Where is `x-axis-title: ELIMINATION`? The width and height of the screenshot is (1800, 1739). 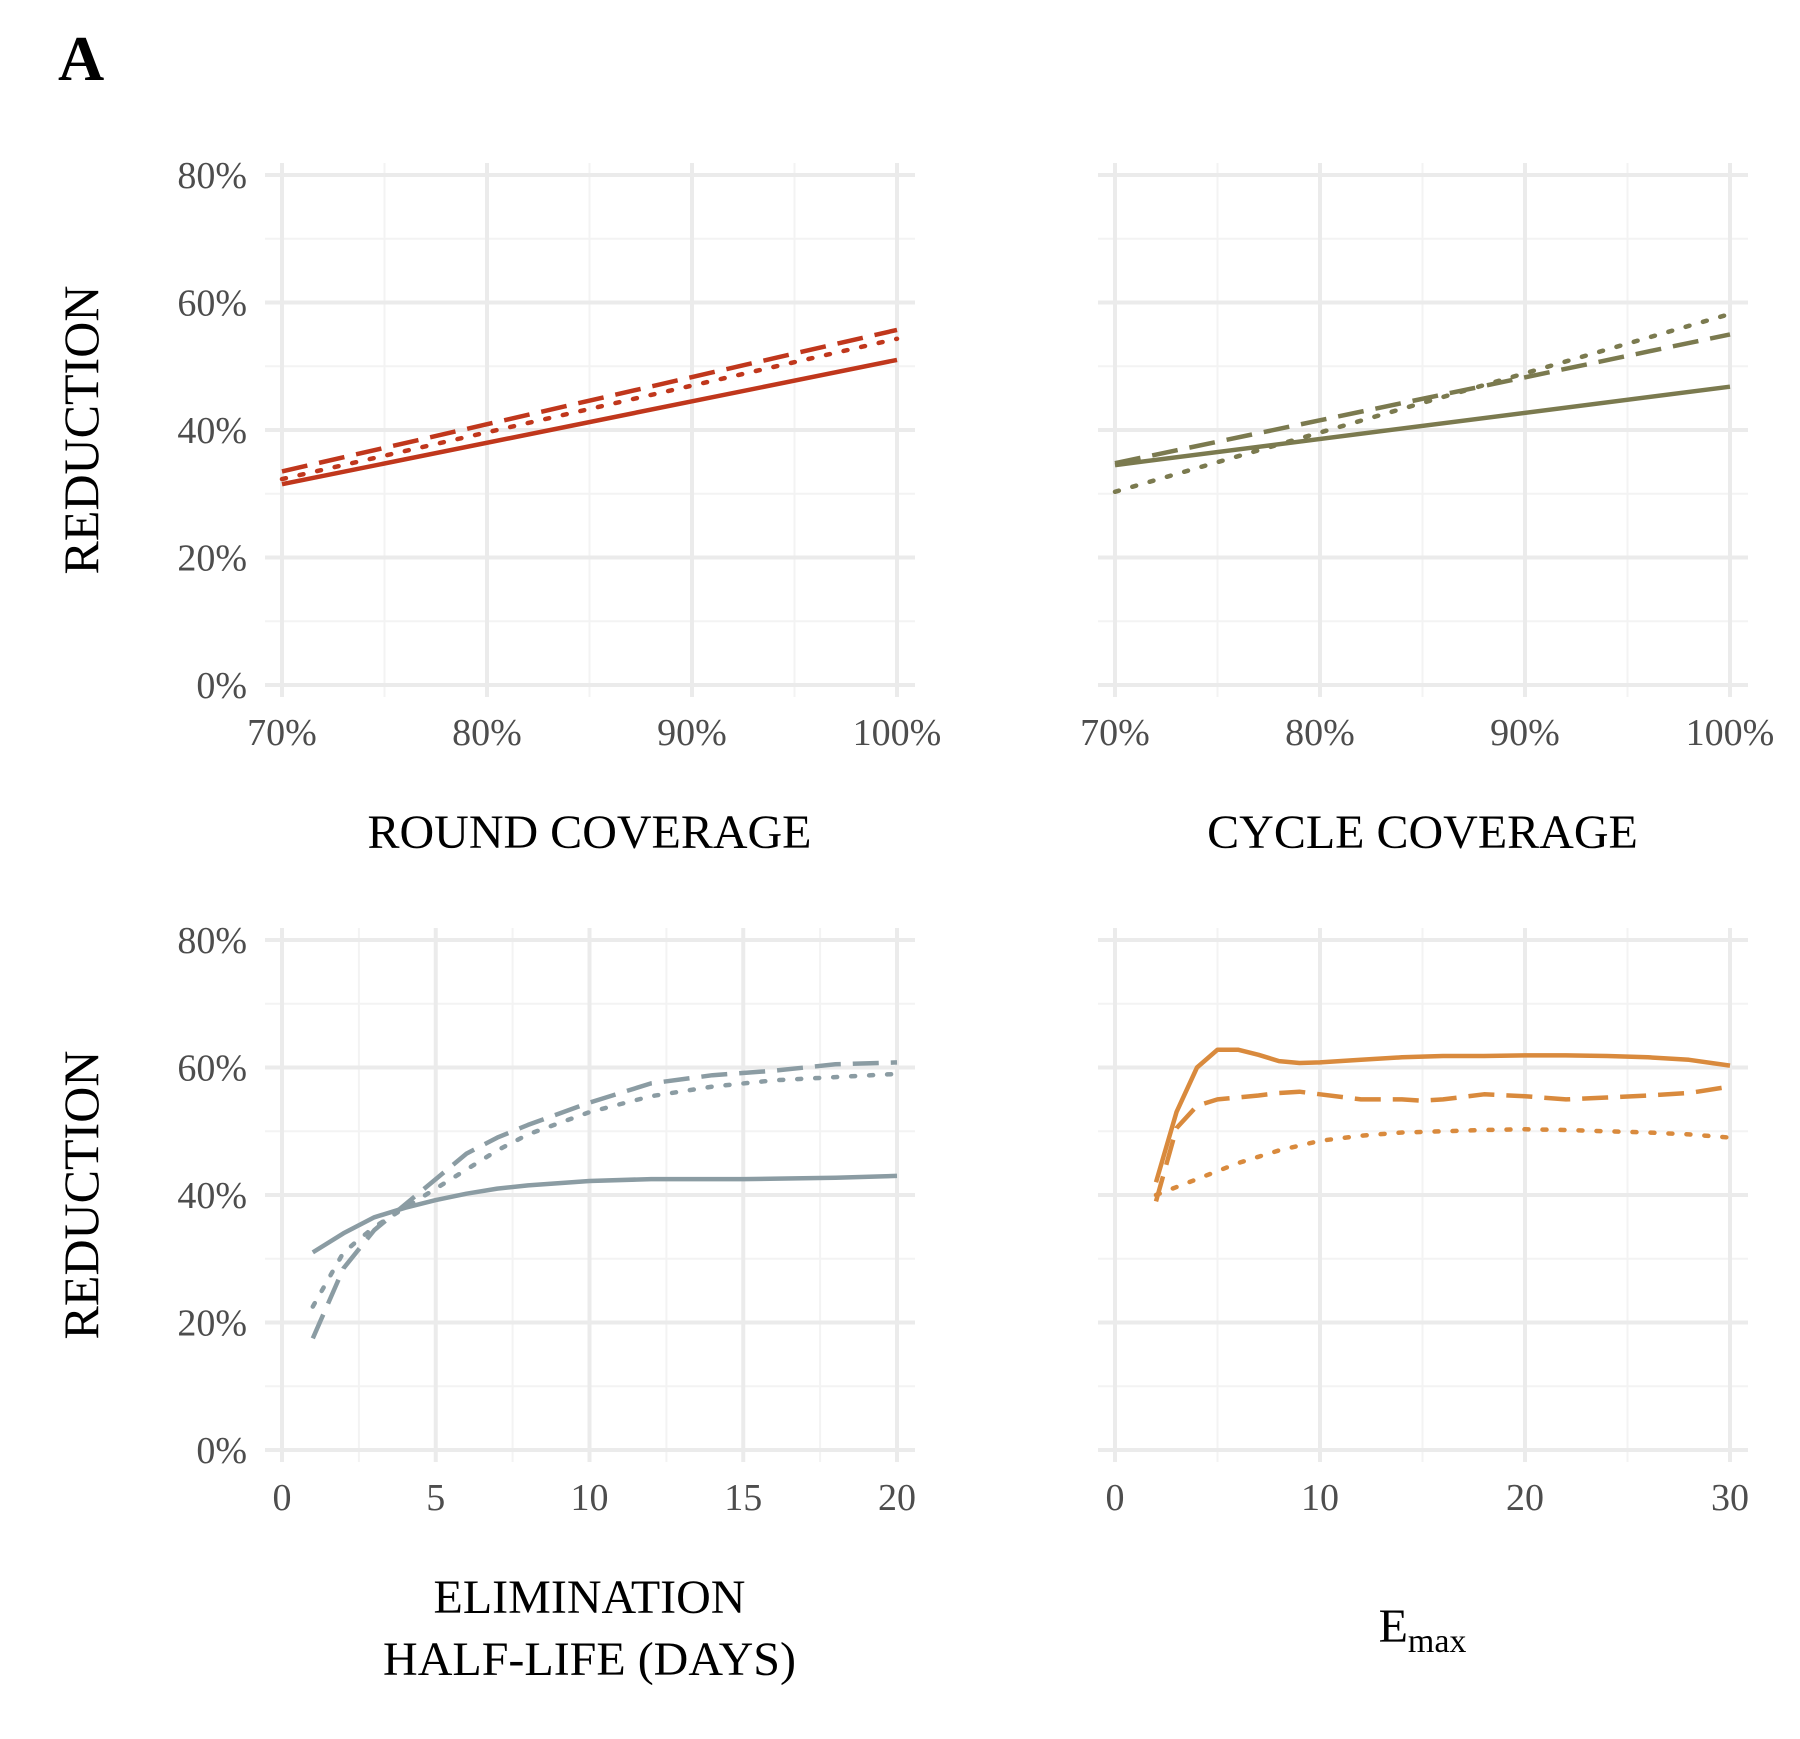
x-axis-title: ELIMINATION is located at coordinates (590, 1597).